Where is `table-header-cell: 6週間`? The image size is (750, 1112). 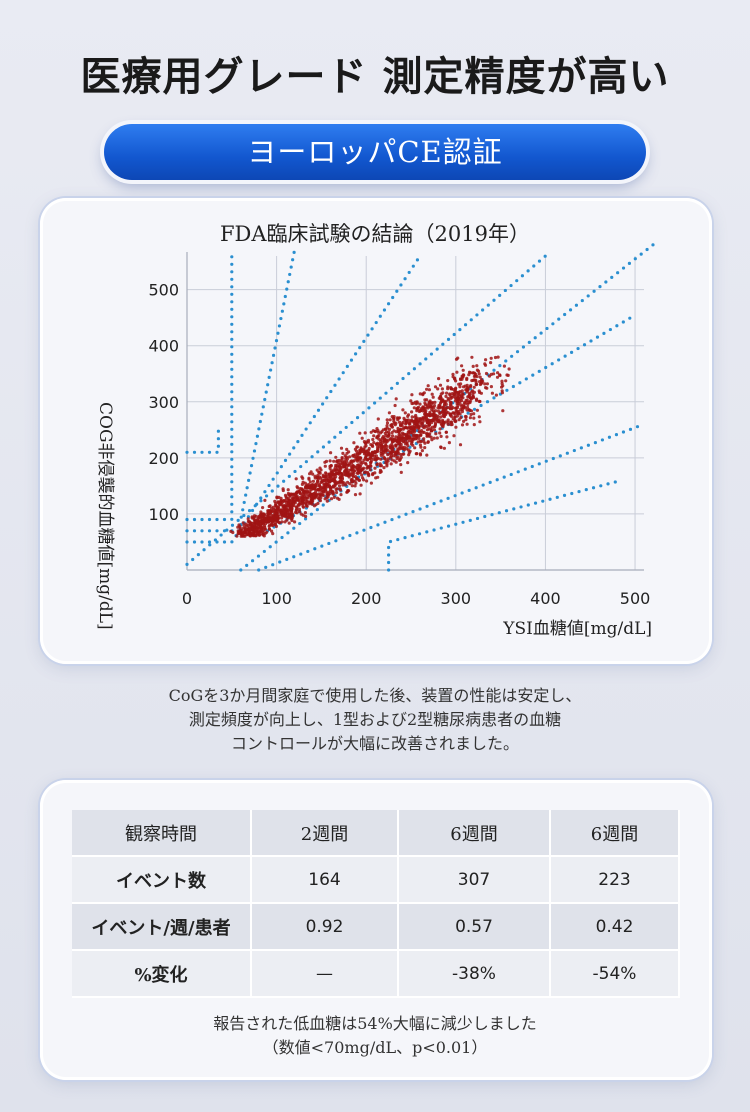
table-header-cell: 6週間 is located at coordinates (615, 833).